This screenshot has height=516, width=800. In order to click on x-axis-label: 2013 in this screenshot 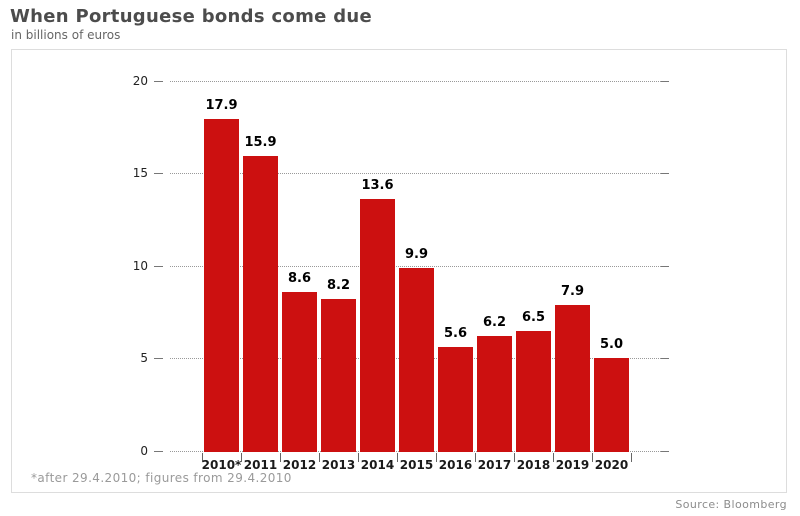, I will do `click(338, 465)`.